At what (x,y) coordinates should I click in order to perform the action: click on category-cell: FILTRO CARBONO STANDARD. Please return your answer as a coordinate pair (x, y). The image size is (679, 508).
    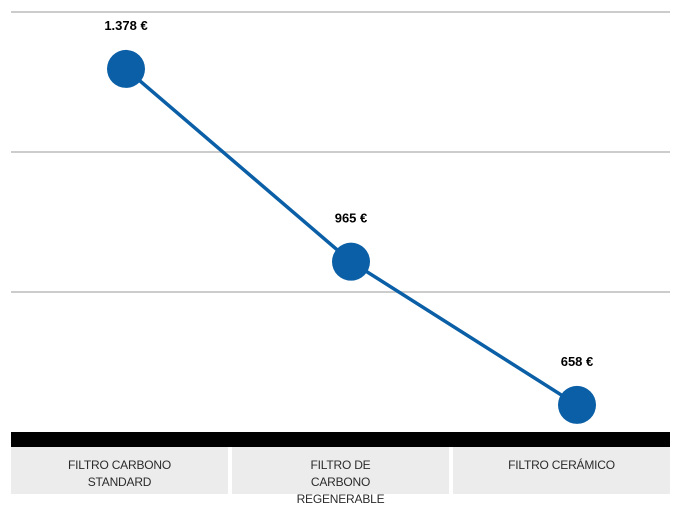
    Looking at the image, I should click on (119, 470).